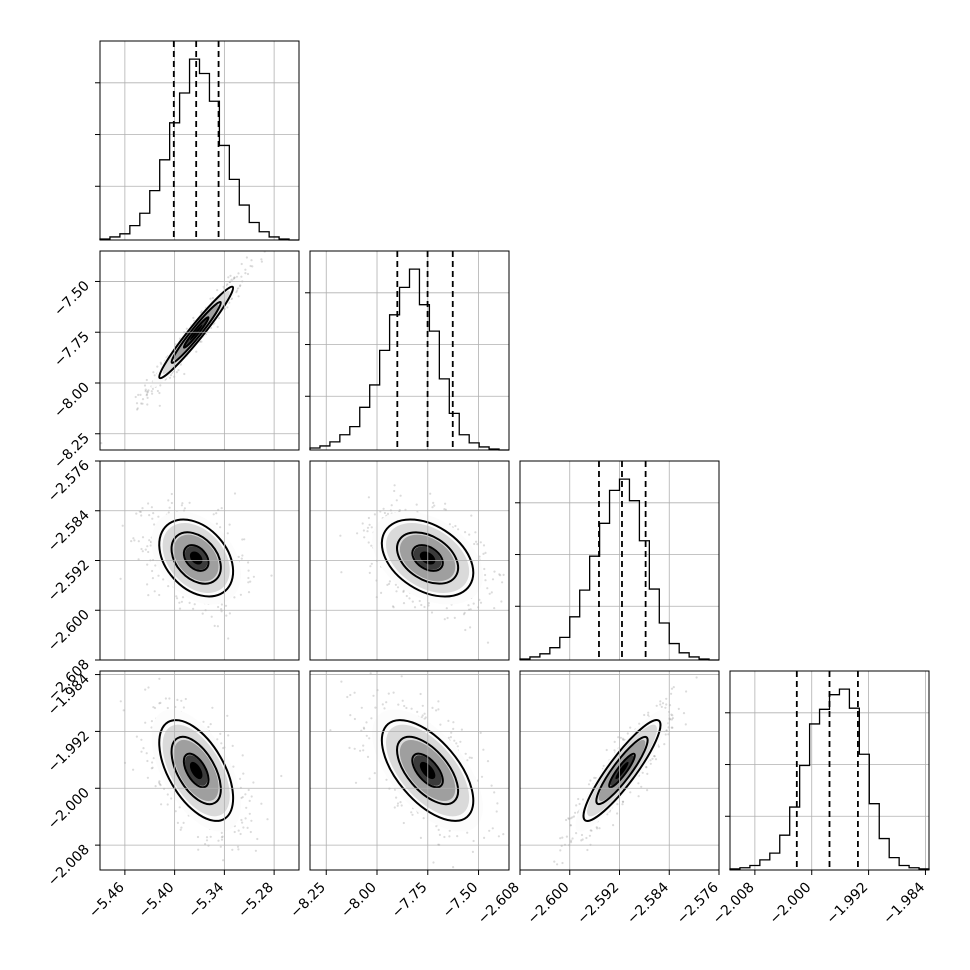 This screenshot has width=970, height=970. I want to click on x-tick-label: −2.592, so click(598, 904).